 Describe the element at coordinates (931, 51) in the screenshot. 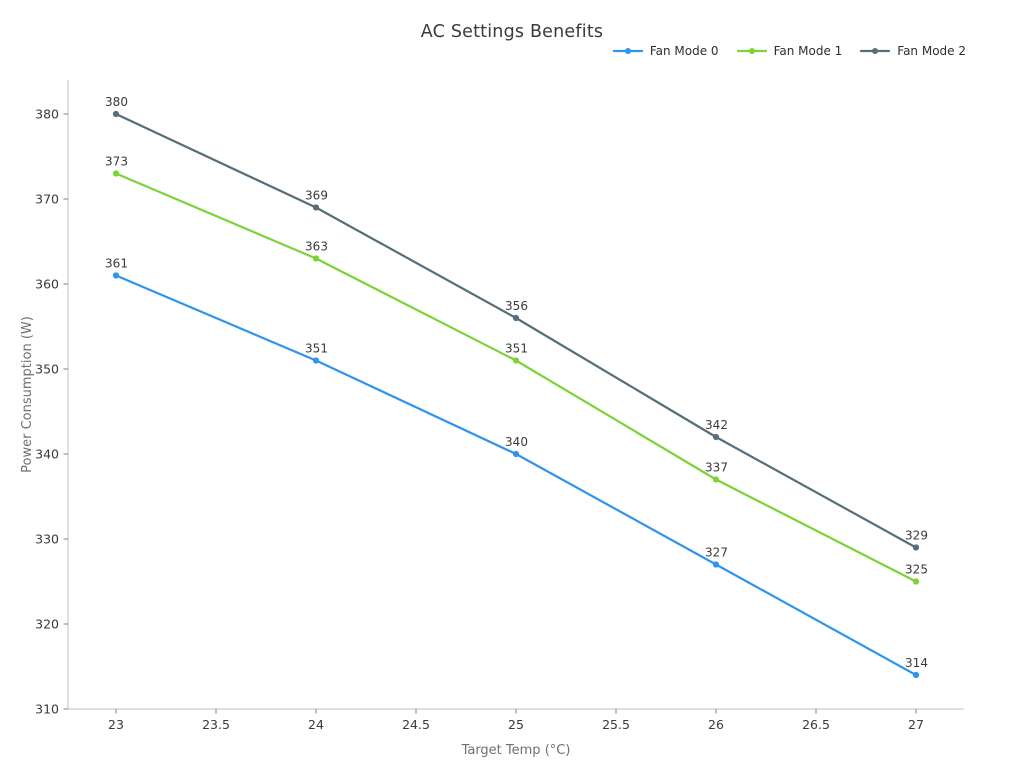

I see `legend-label: Fan Mode 2` at that location.